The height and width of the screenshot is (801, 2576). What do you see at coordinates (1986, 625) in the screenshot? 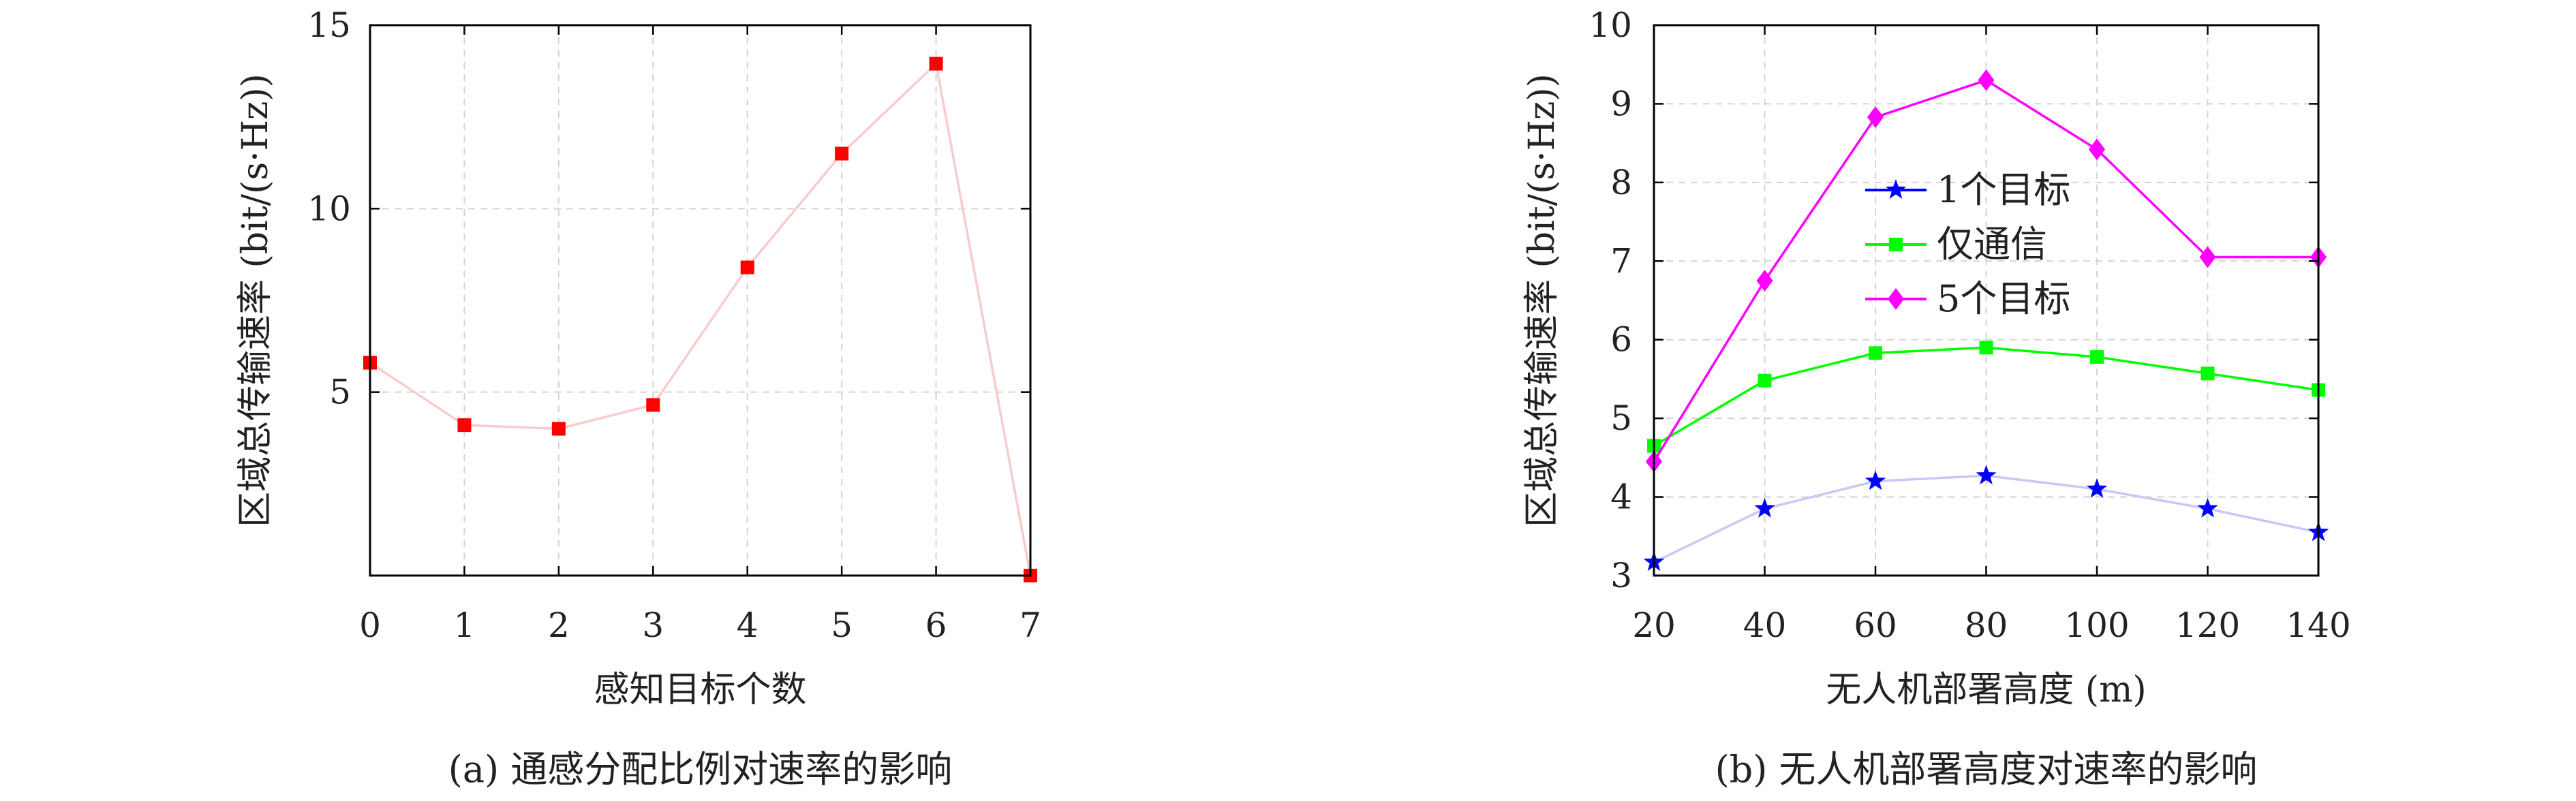
I see `x-tick-label: 80` at bounding box center [1986, 625].